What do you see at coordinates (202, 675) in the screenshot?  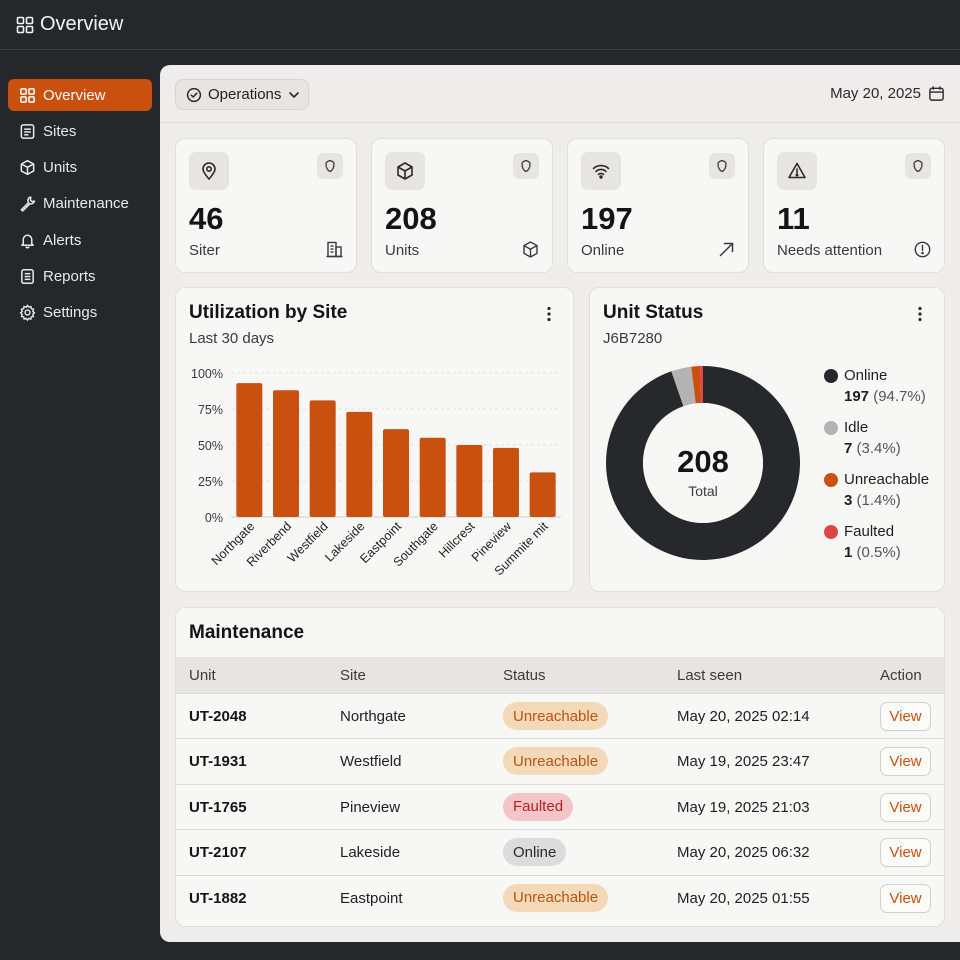 I see `column-header-unit: Unit` at bounding box center [202, 675].